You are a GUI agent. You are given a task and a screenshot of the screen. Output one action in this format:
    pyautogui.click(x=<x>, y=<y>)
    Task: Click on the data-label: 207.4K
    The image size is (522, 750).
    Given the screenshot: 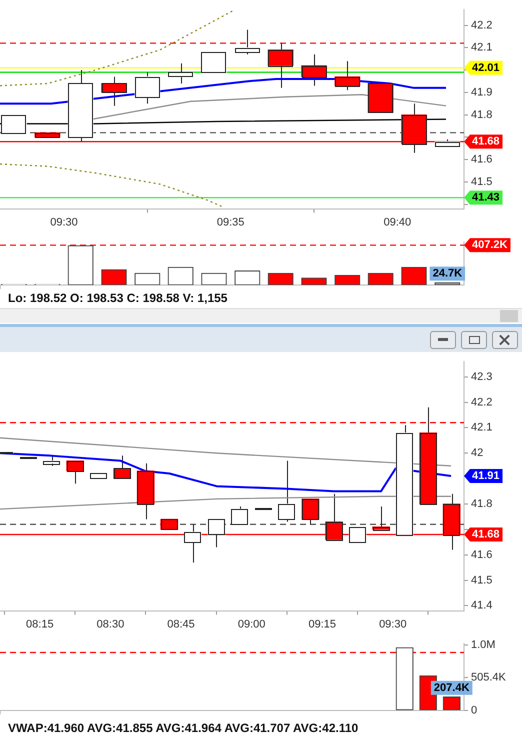 What is the action you would take?
    pyautogui.click(x=452, y=688)
    